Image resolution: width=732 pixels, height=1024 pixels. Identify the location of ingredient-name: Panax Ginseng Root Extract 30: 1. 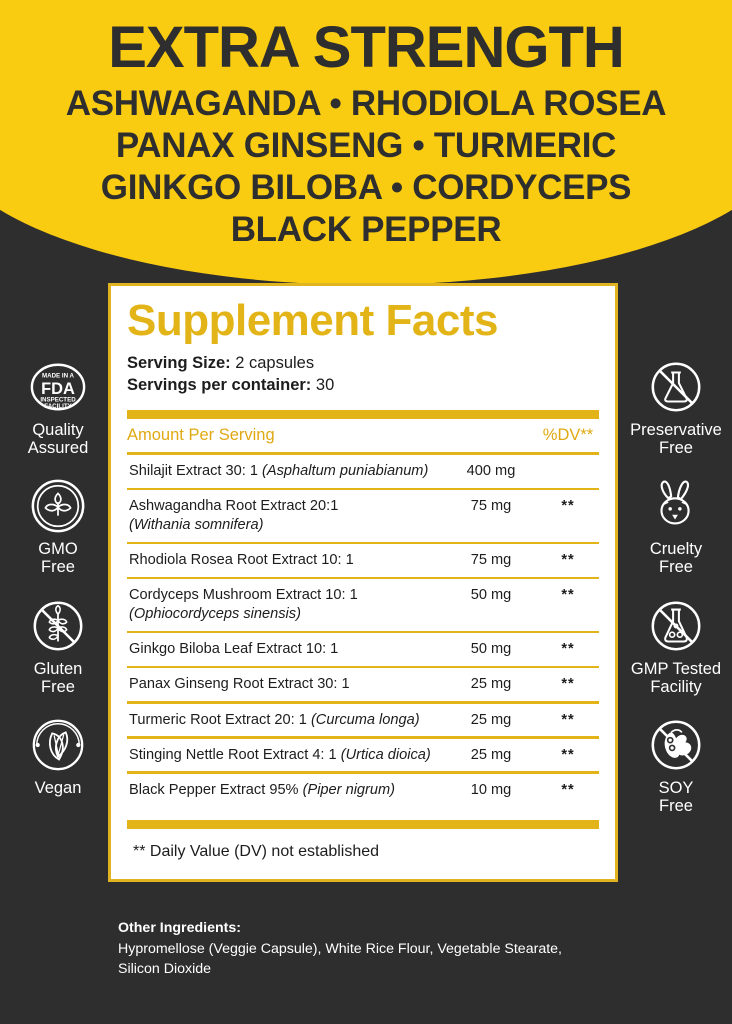
(239, 684).